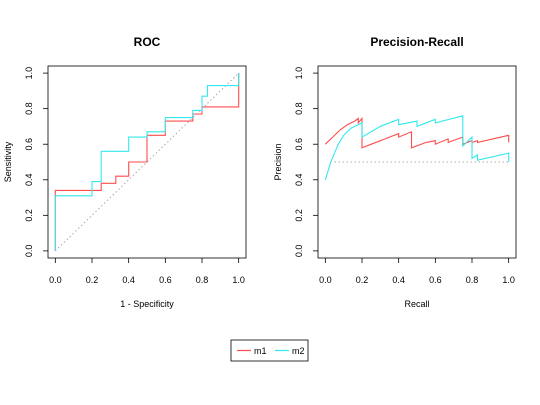  Describe the element at coordinates (416, 42) in the screenshot. I see `chart-title: Precision-Recall` at that location.